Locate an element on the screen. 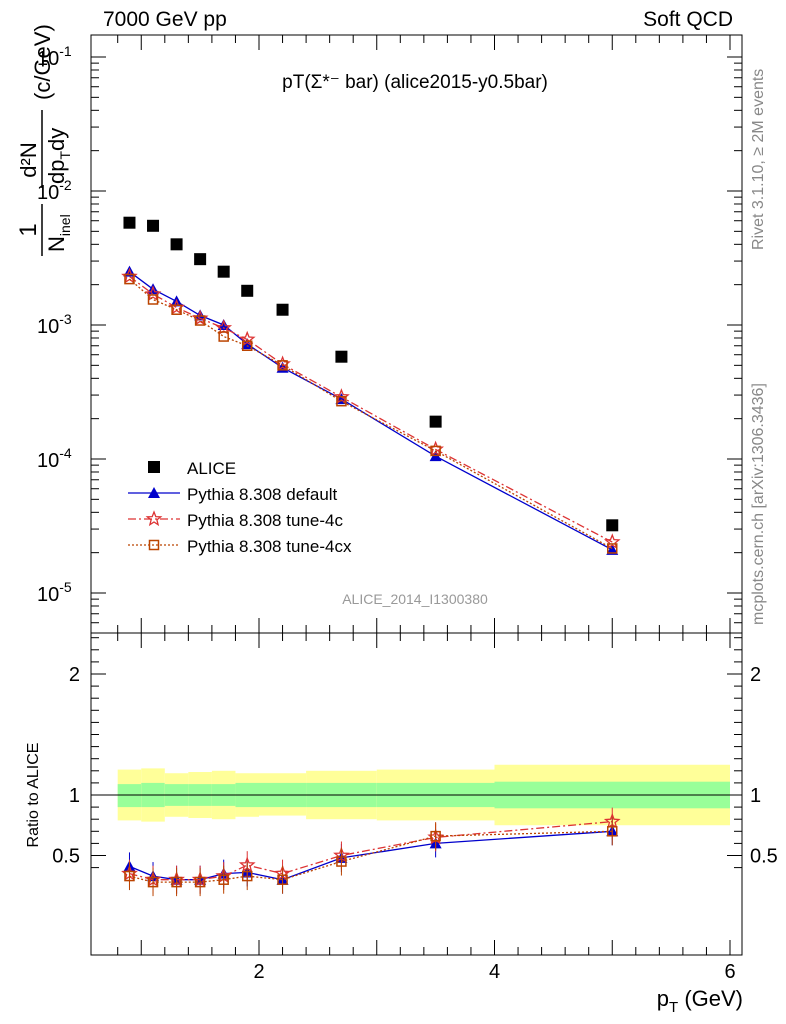  y-tick-label: 10⁻⁴ is located at coordinates (54, 458).